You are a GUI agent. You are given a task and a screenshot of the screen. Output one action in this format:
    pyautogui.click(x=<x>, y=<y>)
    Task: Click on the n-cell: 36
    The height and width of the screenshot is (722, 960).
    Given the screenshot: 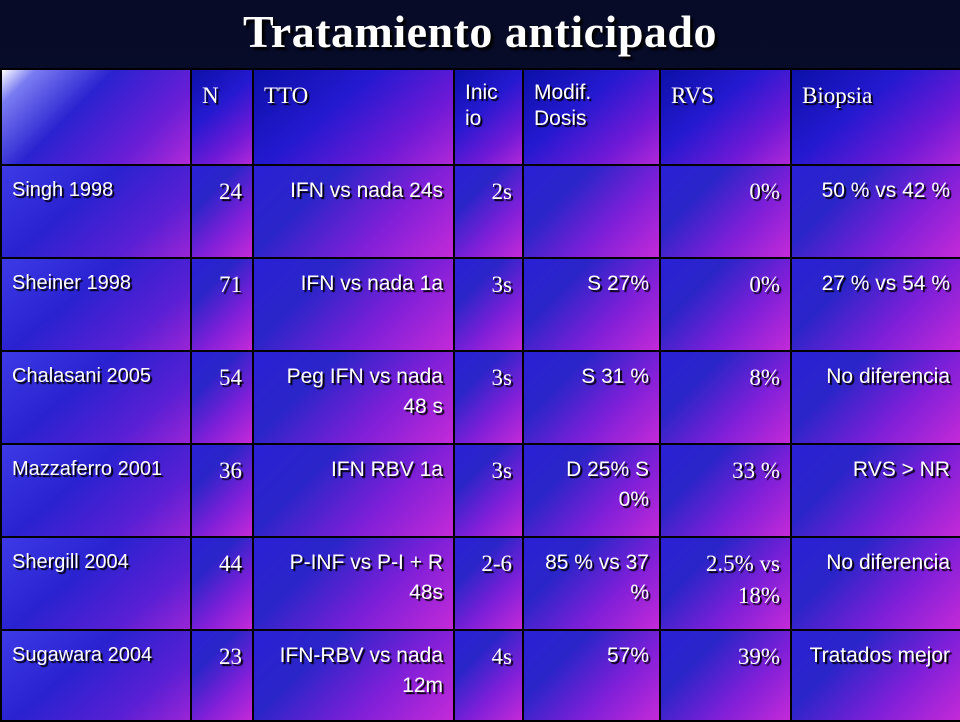 What is the action you would take?
    pyautogui.click(x=222, y=490)
    